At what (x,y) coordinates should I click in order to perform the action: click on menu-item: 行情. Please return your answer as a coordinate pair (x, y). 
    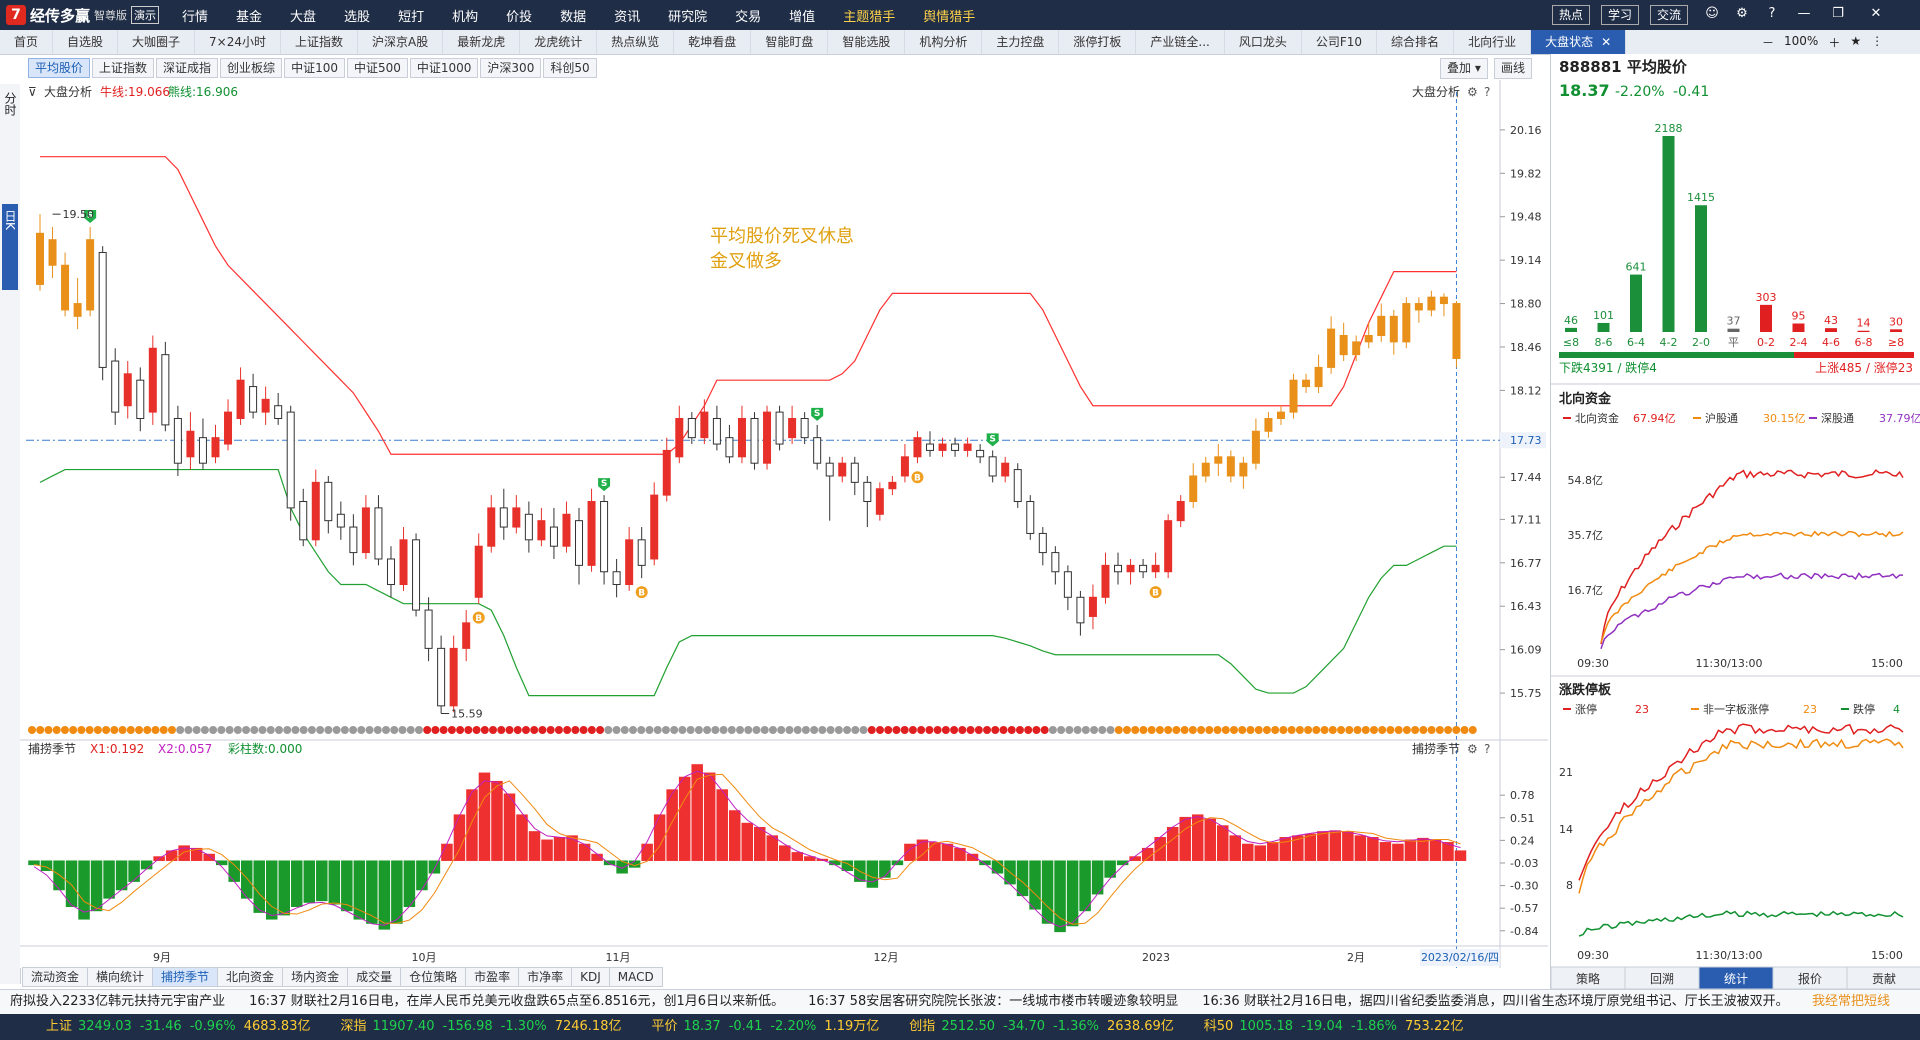
    Looking at the image, I should click on (195, 17).